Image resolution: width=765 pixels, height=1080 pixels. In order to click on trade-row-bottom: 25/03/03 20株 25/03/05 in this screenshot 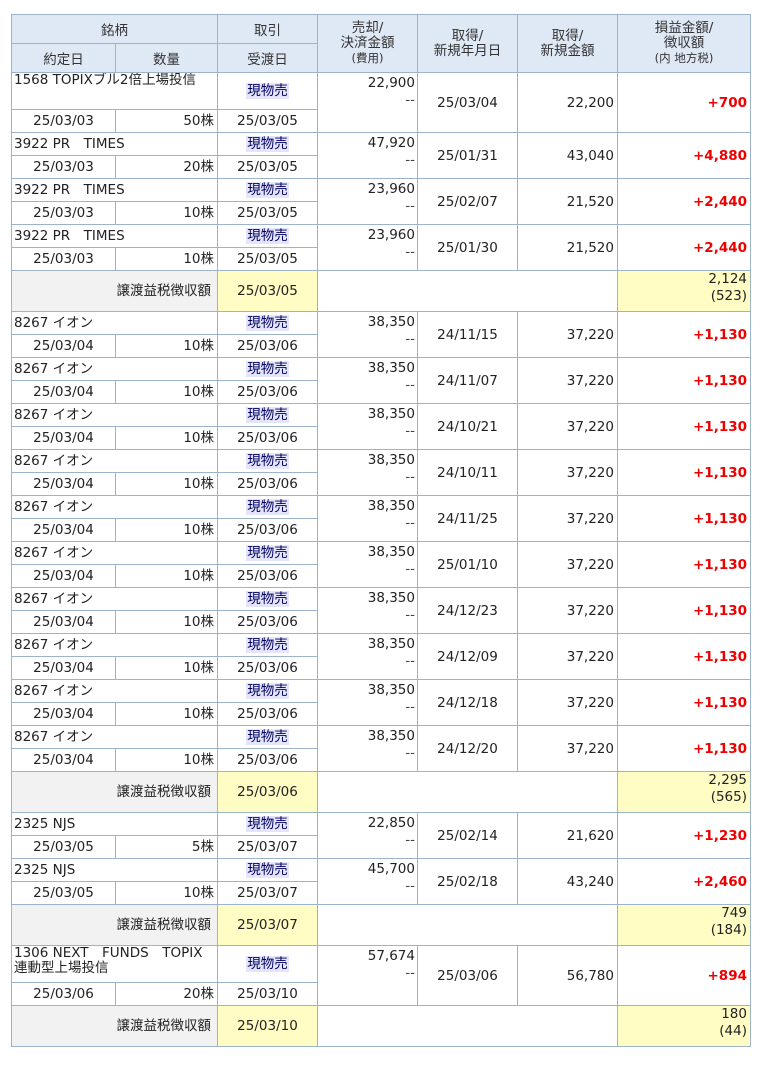, I will do `click(381, 167)`.